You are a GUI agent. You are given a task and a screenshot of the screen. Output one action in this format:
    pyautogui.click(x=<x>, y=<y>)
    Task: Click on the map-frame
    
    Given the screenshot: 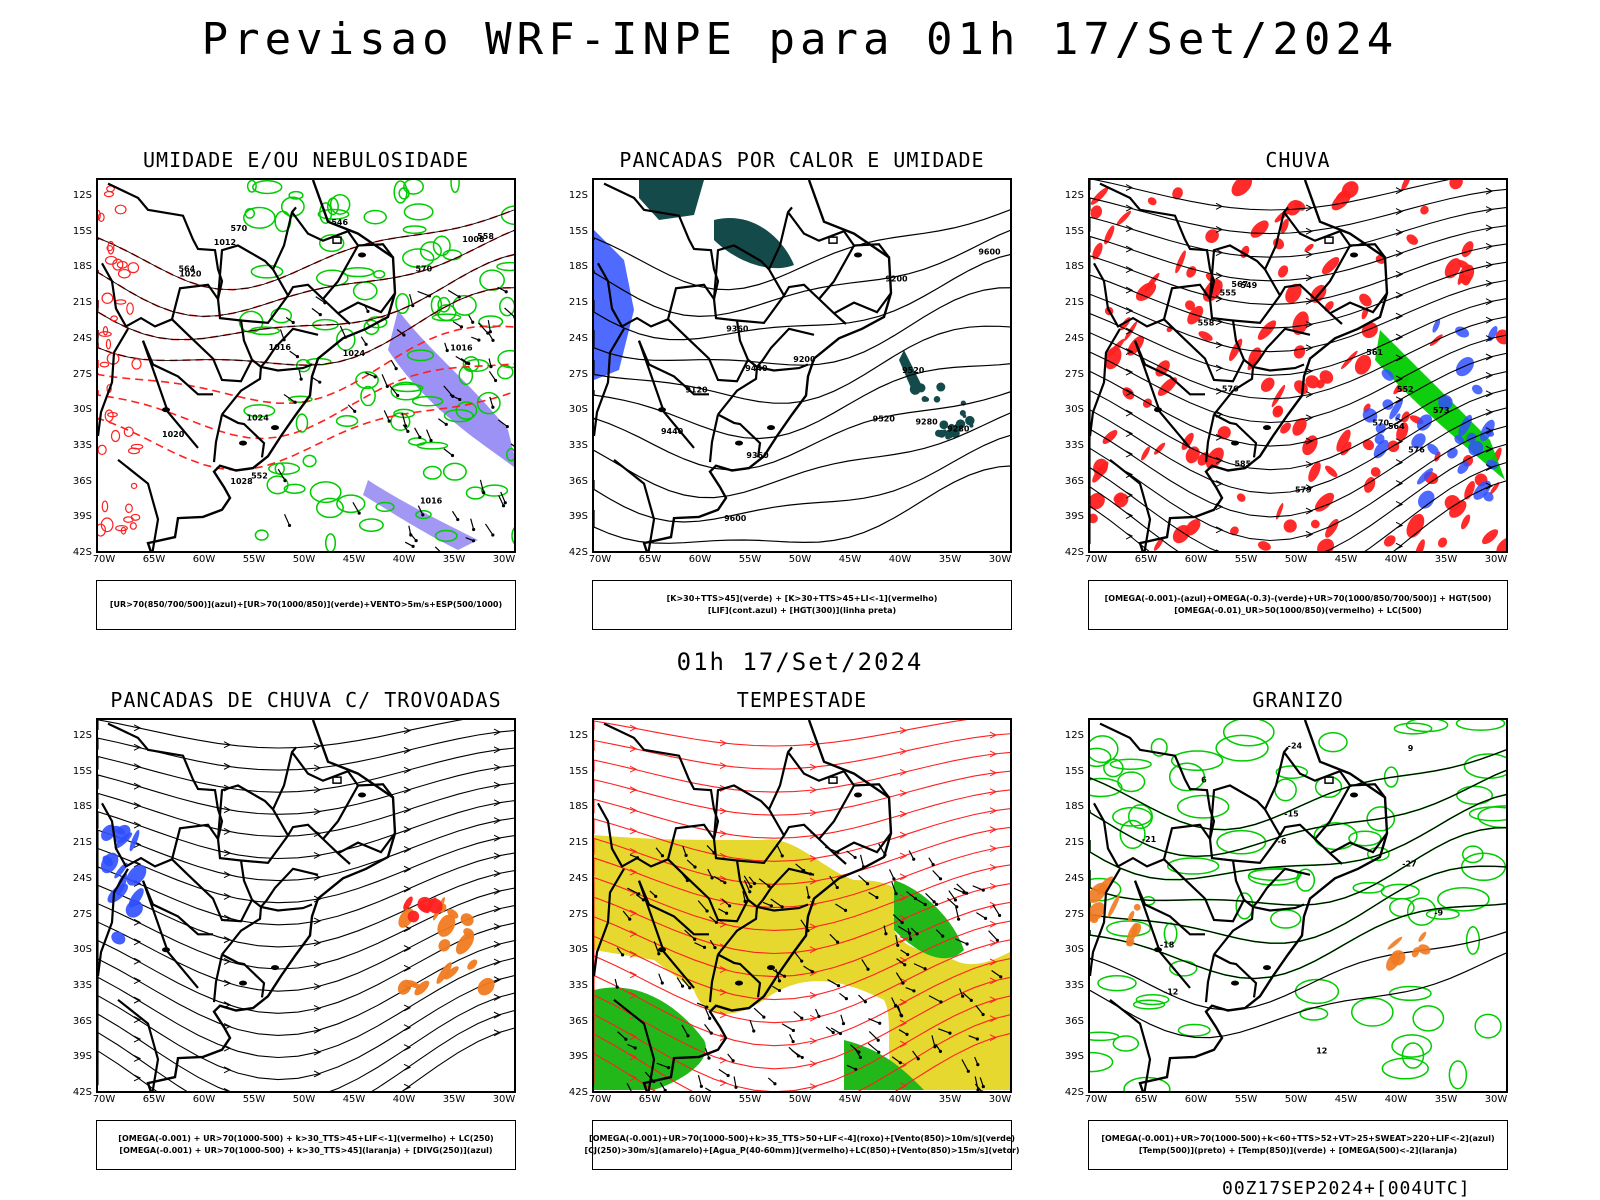 What is the action you would take?
    pyautogui.click(x=802, y=905)
    